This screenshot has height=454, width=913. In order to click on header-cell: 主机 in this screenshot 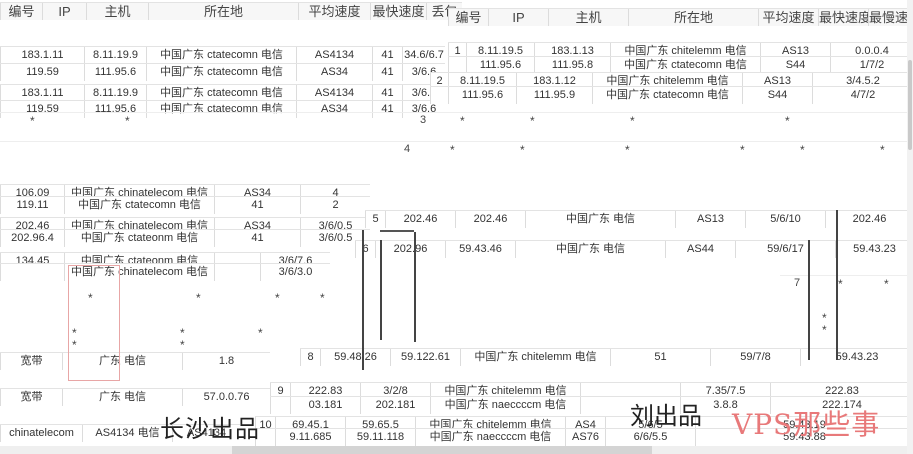, I will do `click(117, 11)`.